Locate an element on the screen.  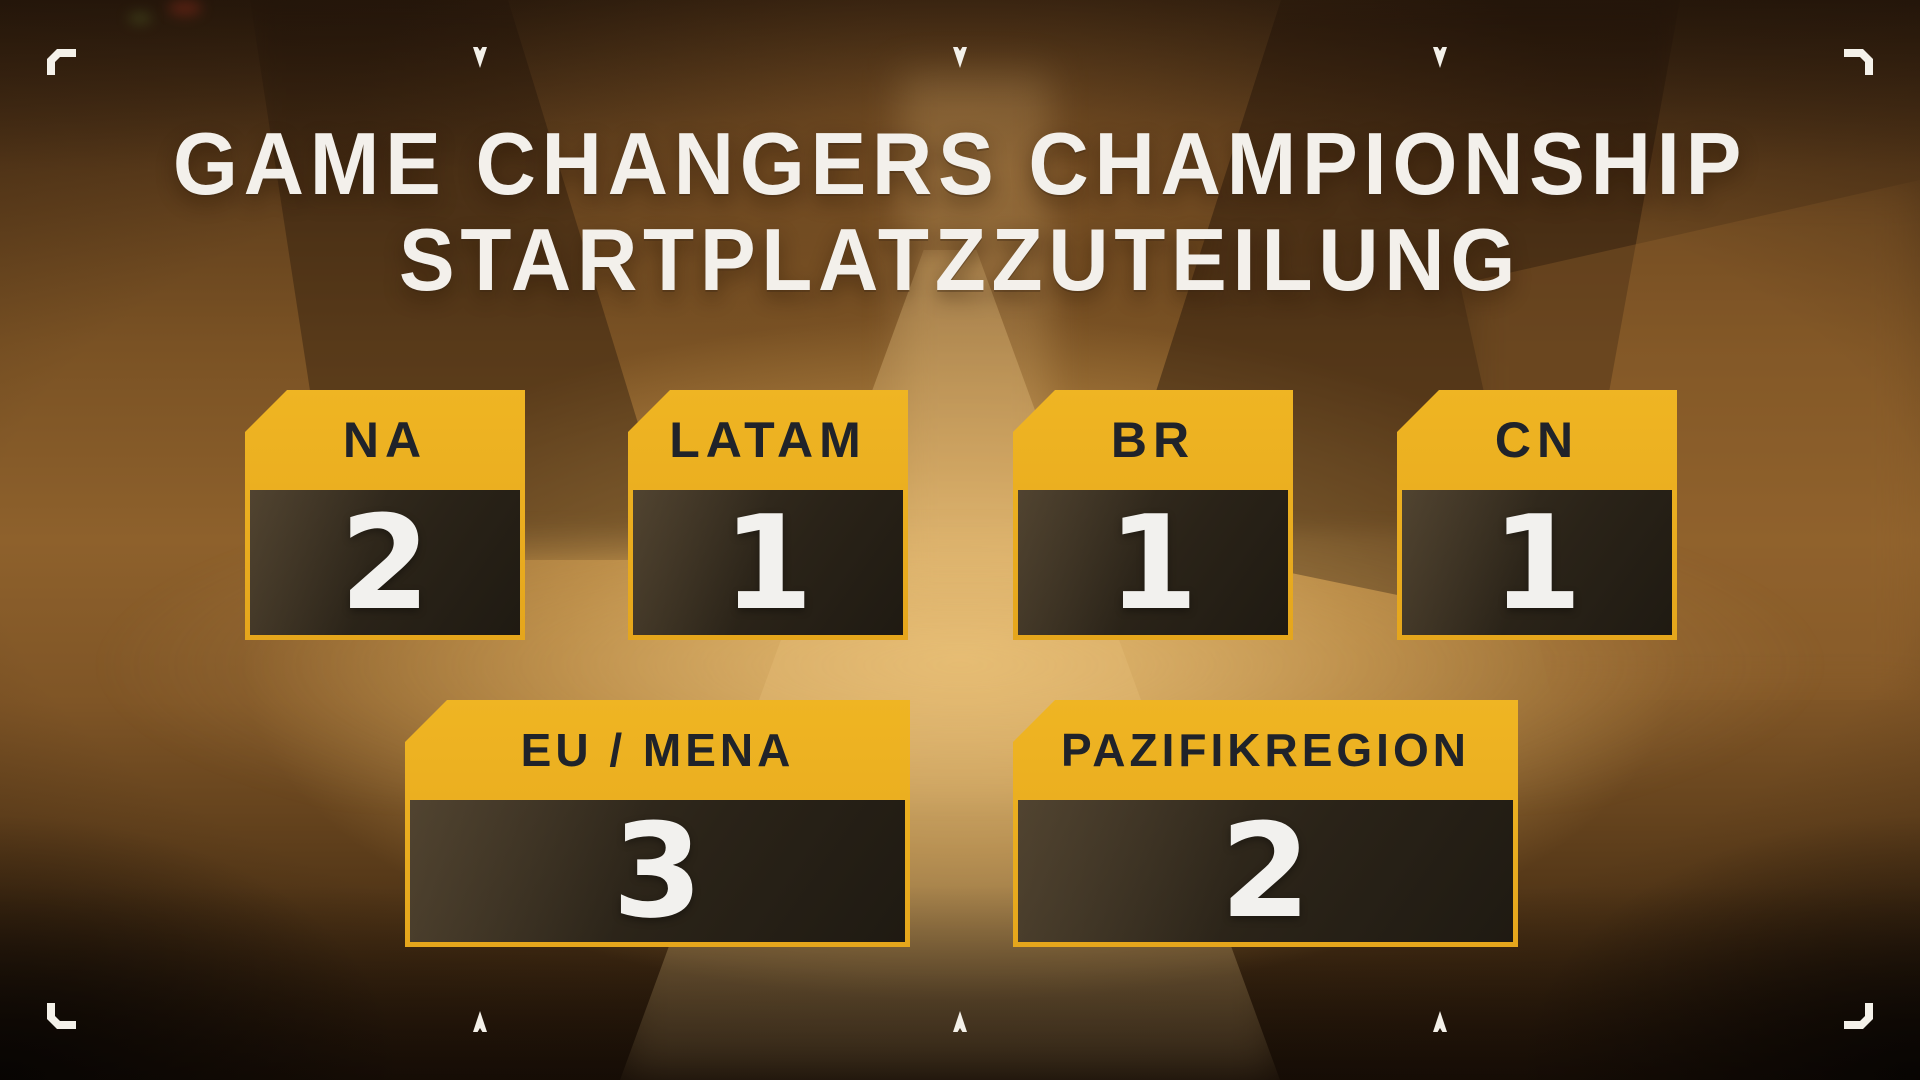
slot-card-header: LATAM is located at coordinates (768, 440).